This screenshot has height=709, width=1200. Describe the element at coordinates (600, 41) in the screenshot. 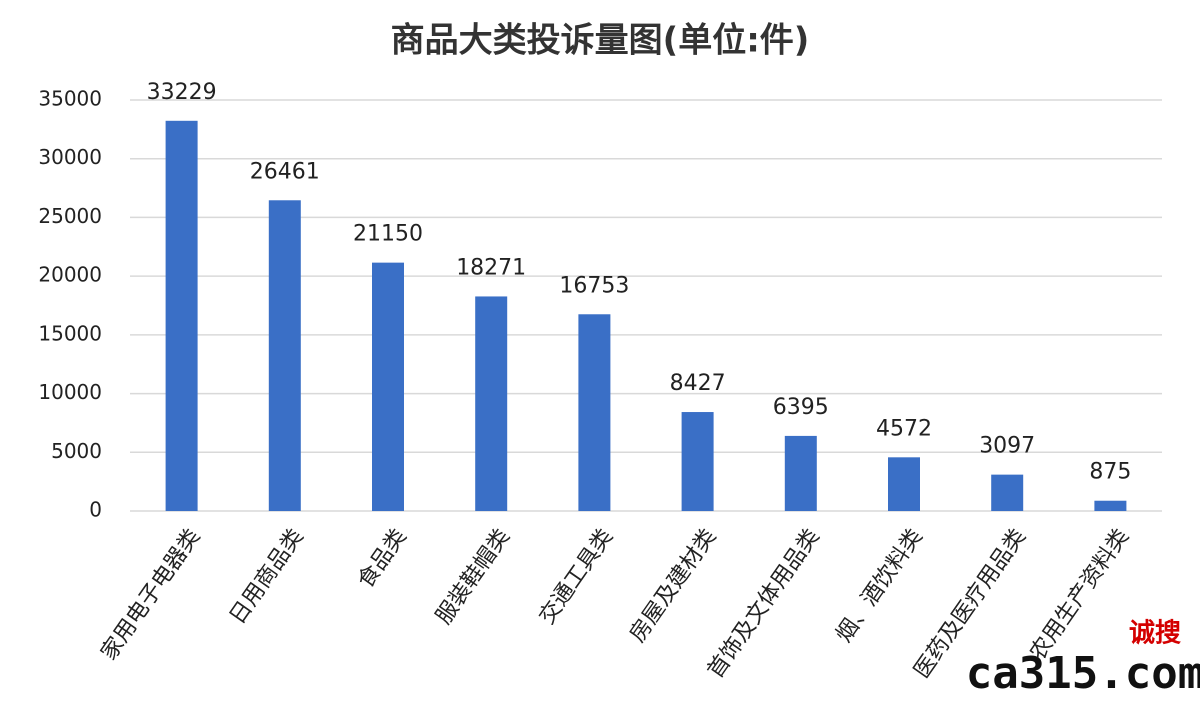

I see `chart-title: 商品大类投诉量图(单位:件)` at that location.